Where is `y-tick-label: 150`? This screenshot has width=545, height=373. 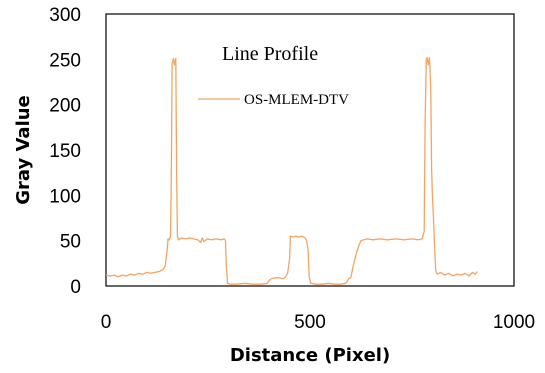
y-tick-label: 150 is located at coordinates (65, 151).